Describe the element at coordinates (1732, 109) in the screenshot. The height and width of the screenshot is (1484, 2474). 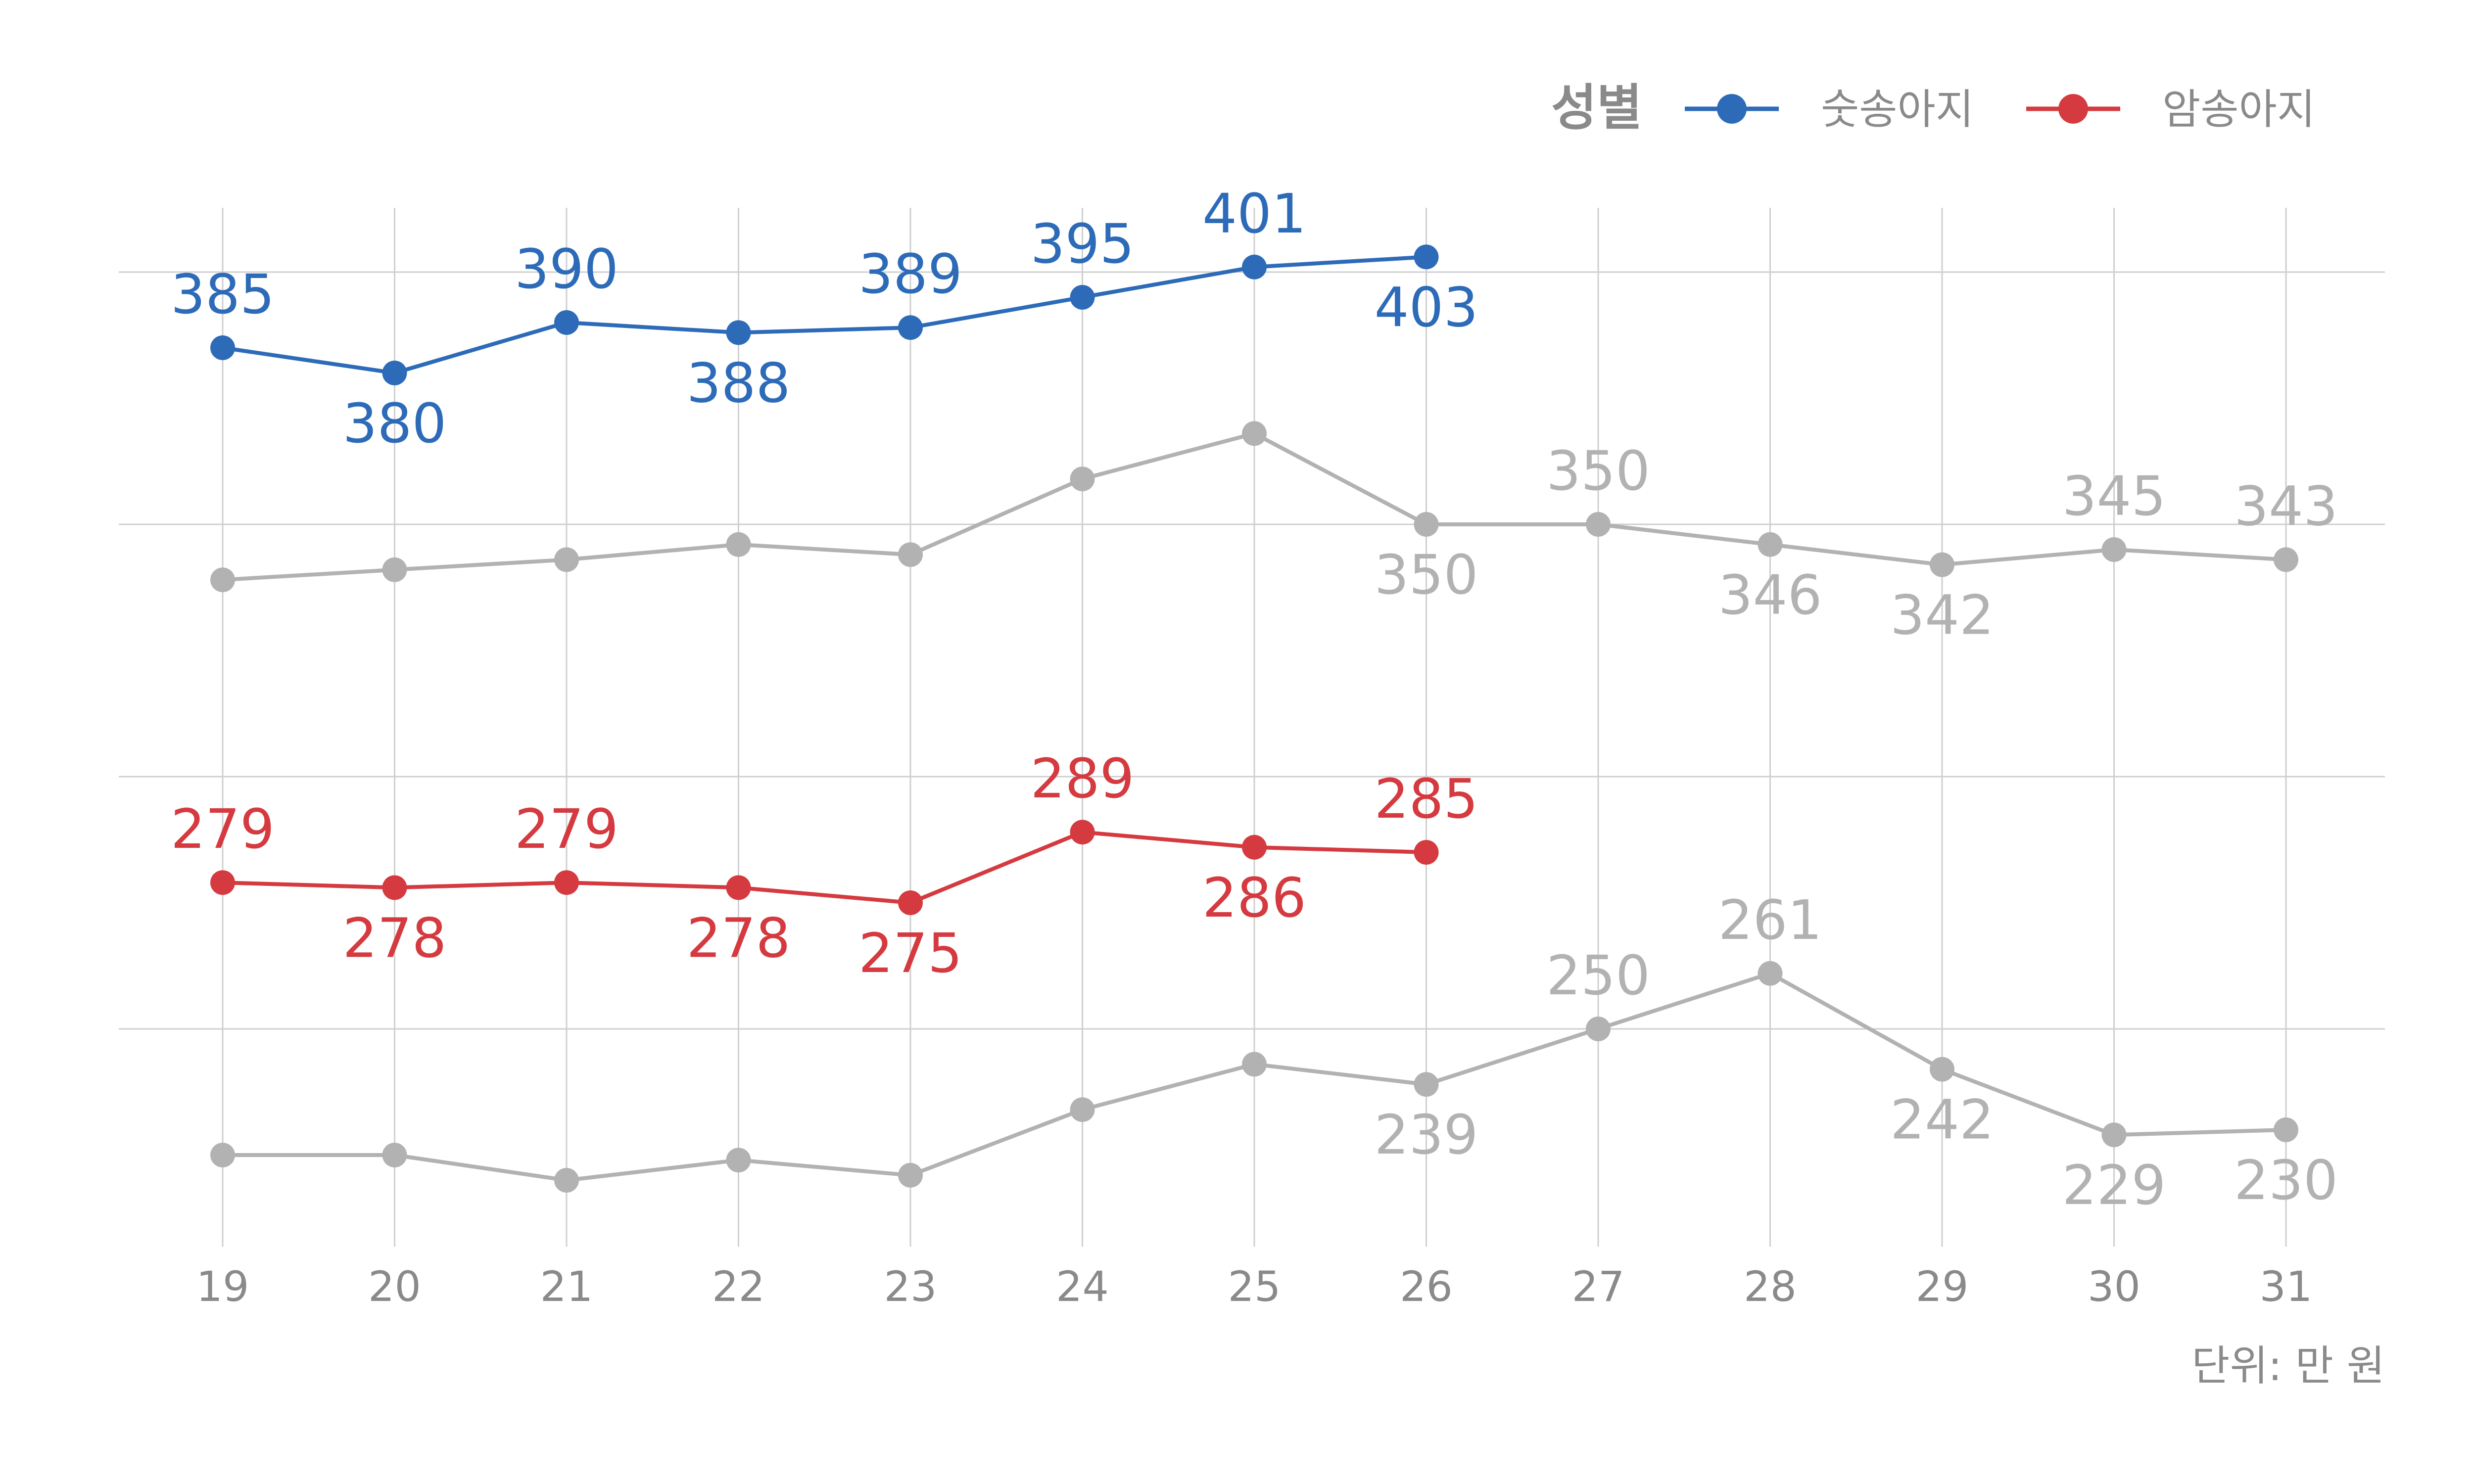
I see `legend-marker-male` at that location.